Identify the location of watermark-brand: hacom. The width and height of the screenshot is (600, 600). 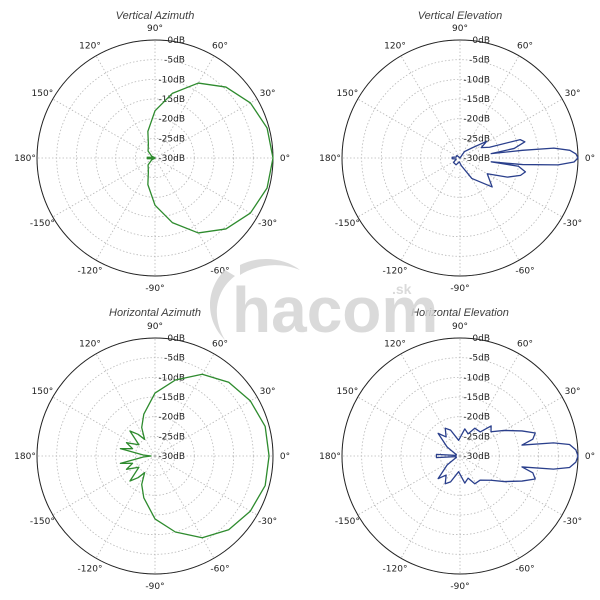
(335, 310).